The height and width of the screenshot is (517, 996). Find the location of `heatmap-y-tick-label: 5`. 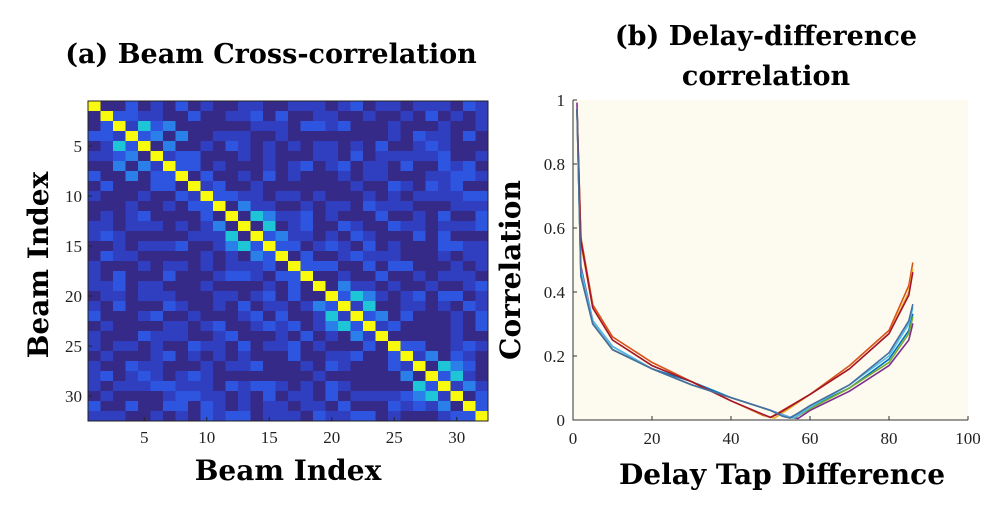

heatmap-y-tick-label: 5 is located at coordinates (78, 146).